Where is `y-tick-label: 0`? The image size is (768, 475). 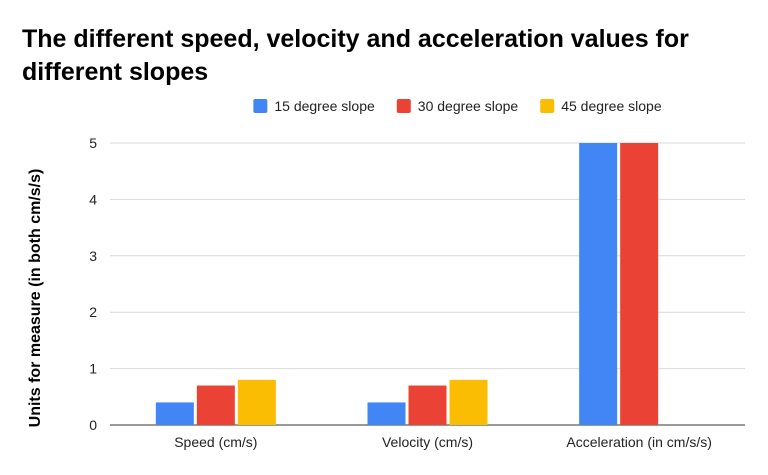
y-tick-label: 0 is located at coordinates (93, 425).